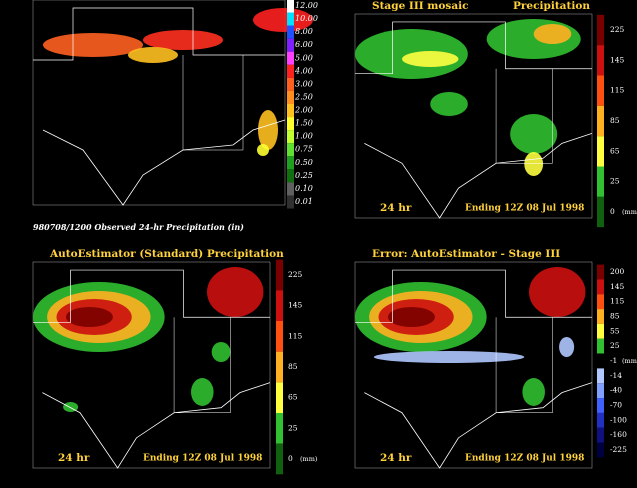  Describe the element at coordinates (295, 274) in the screenshot. I see `legend-label: 225` at that location.